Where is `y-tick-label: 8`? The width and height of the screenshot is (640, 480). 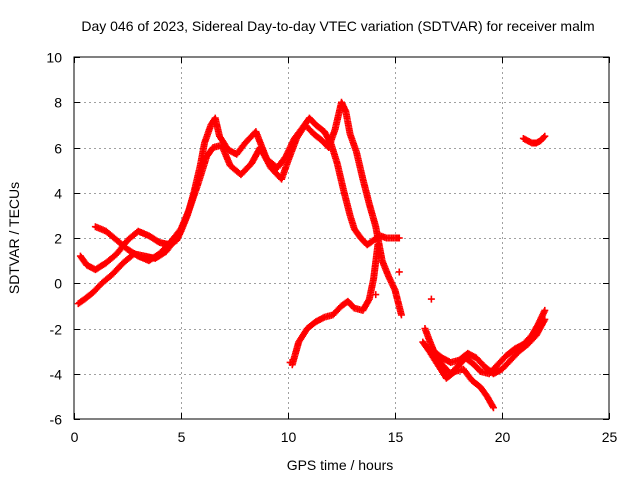
y-tick-label: 8 is located at coordinates (58, 103).